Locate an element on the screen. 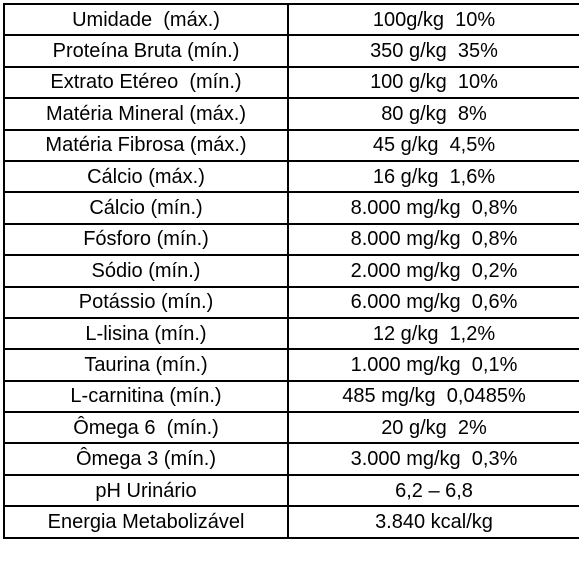  table-row: L-lisina (mín.) 12 g/kg 1,2% is located at coordinates (291, 333).